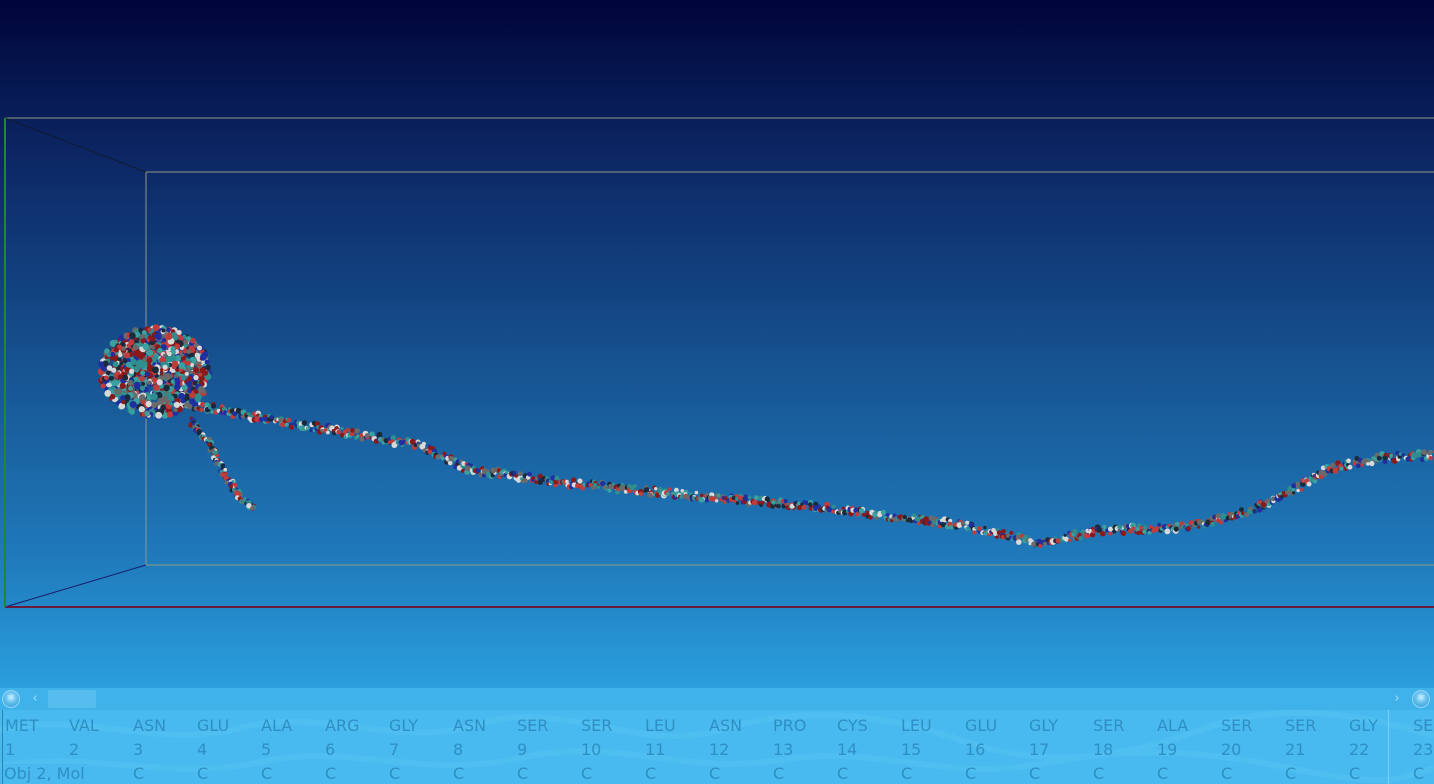 The image size is (1434, 784). What do you see at coordinates (138, 749) in the screenshot?
I see `residue-num: 3` at bounding box center [138, 749].